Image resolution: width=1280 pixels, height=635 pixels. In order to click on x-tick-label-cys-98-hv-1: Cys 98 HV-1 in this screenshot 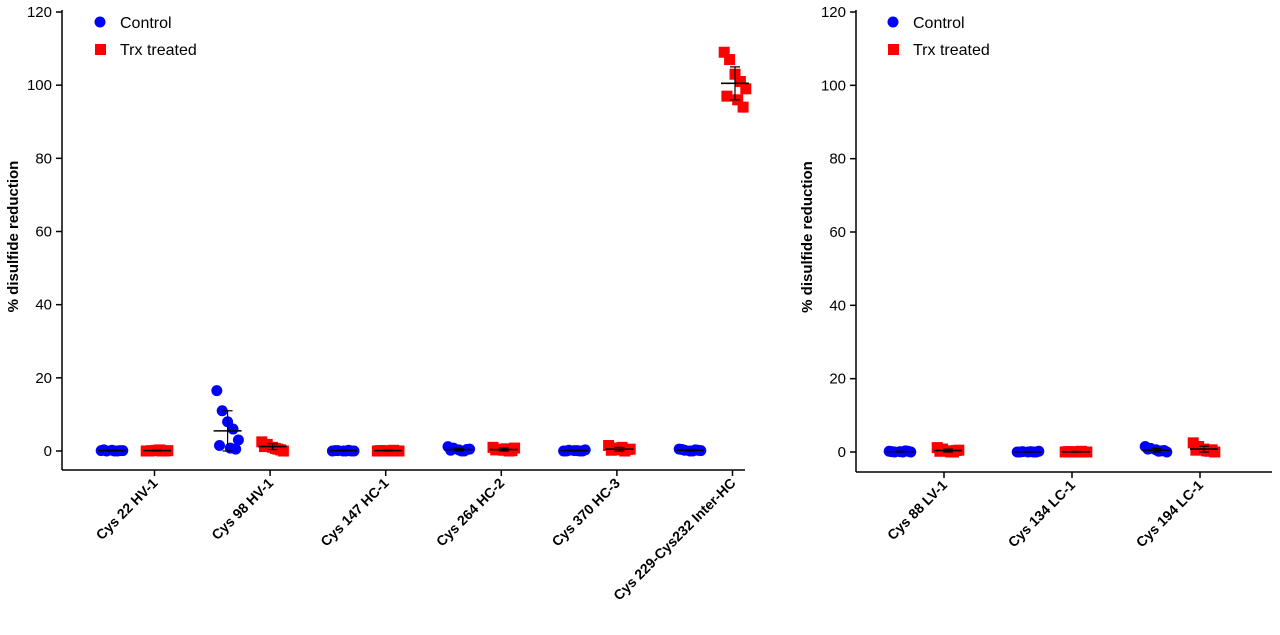, I will do `click(242, 509)`.